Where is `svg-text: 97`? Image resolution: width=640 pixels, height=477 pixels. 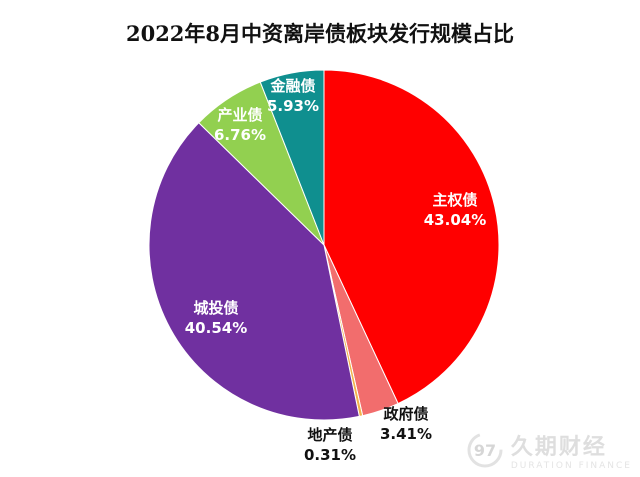 svg-text: 97 is located at coordinates (485, 450).